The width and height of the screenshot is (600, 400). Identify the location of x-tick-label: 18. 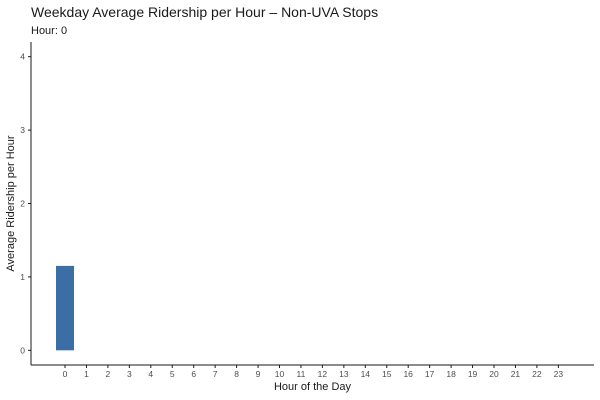
(451, 374).